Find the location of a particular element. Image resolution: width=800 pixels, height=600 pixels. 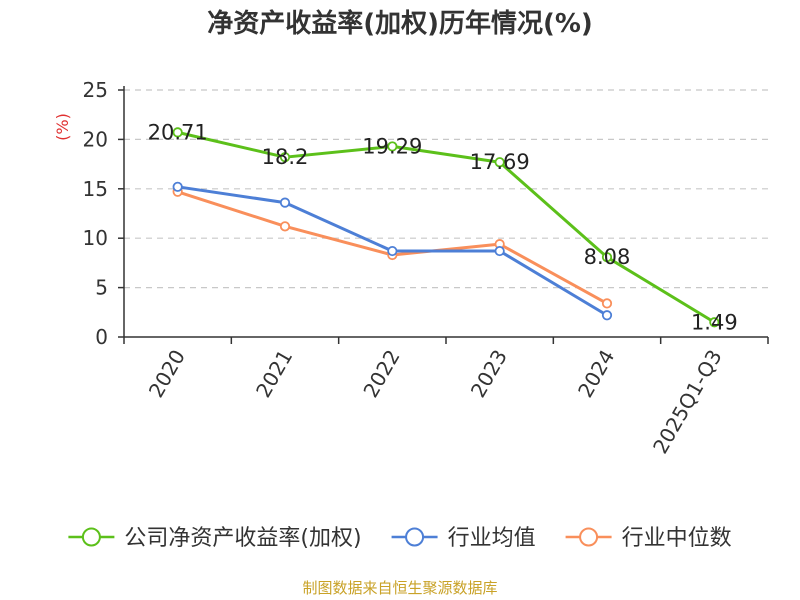

y-axis-label: (%) is located at coordinates (62, 127).